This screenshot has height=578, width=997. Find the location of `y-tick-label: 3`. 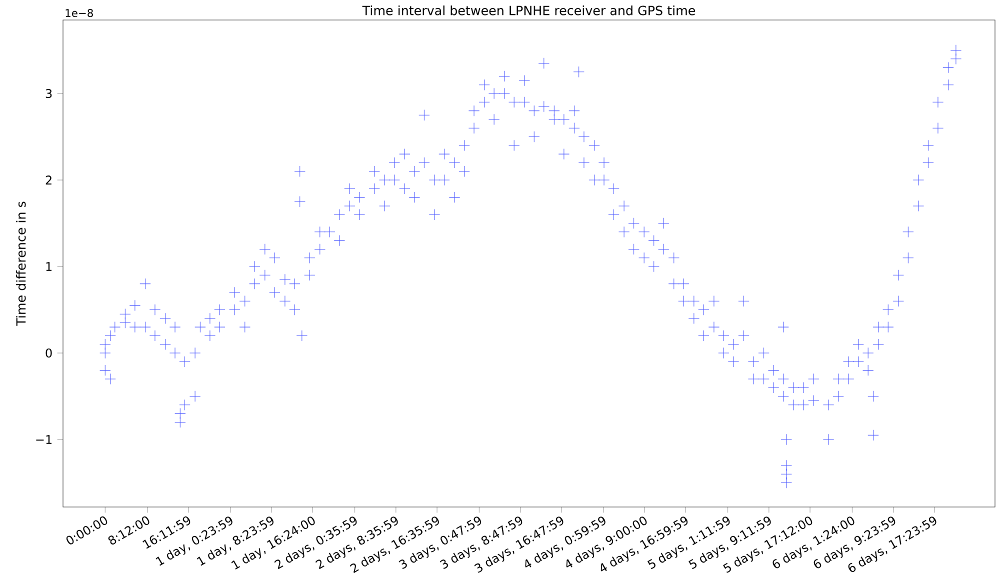

y-tick-label: 3 is located at coordinates (49, 93).